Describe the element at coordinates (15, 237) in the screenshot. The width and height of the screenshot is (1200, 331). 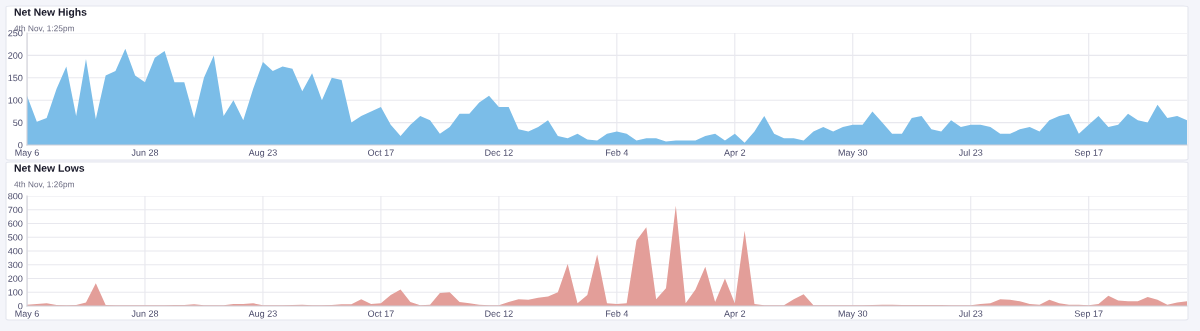
I see `y-tick-label: 500` at that location.